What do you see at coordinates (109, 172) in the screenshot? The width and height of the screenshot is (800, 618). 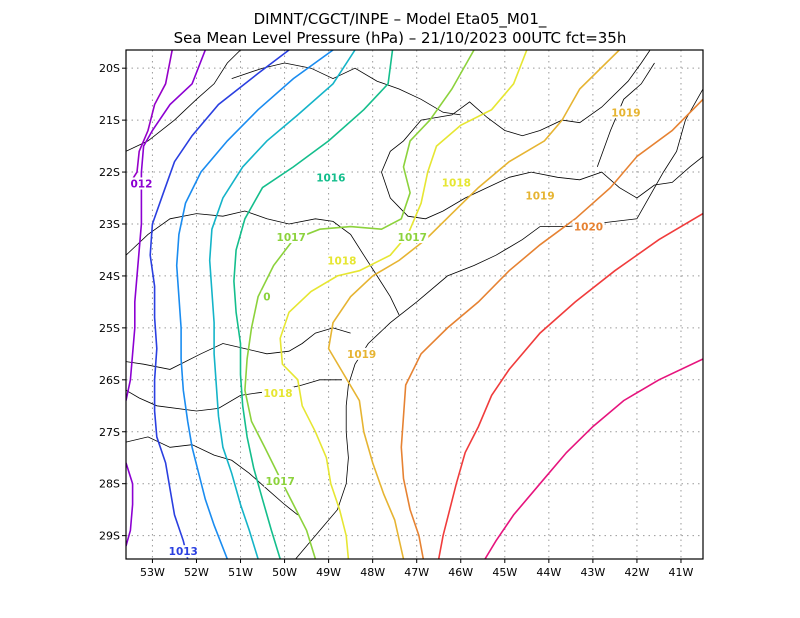 I see `lat-tick-label: 22S` at bounding box center [109, 172].